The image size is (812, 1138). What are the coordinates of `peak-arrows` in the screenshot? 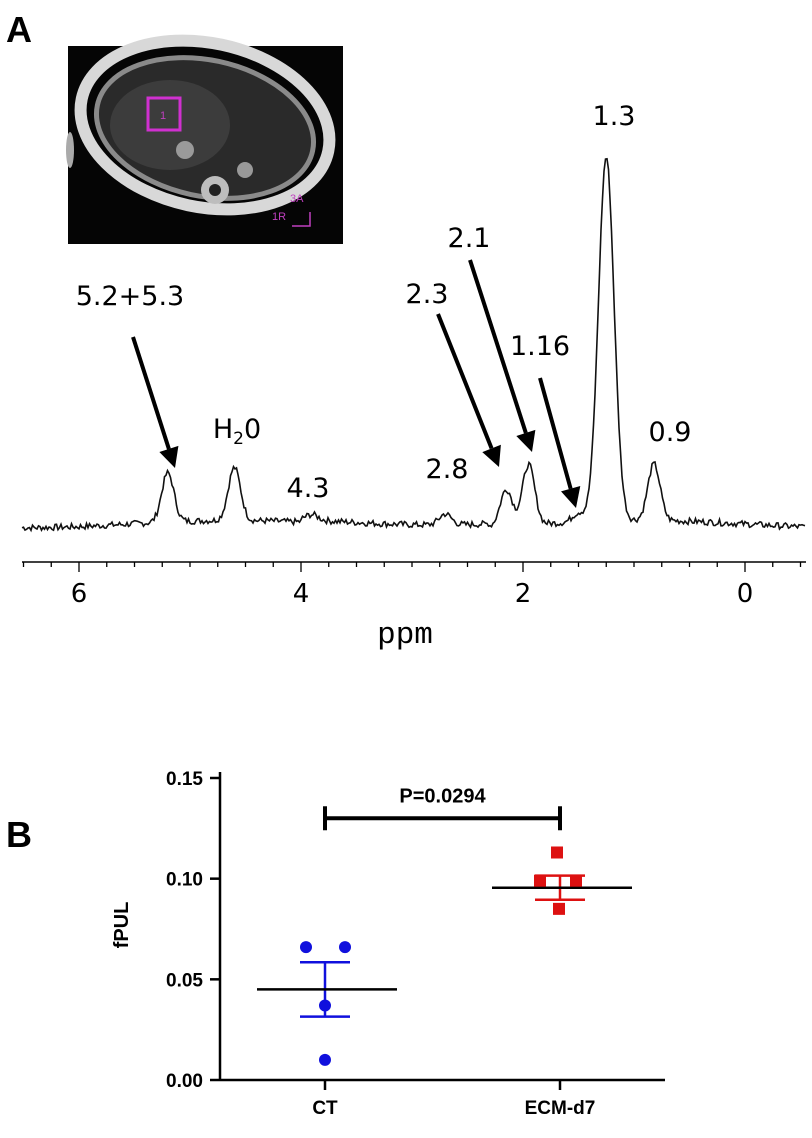 It's located at (356, 383).